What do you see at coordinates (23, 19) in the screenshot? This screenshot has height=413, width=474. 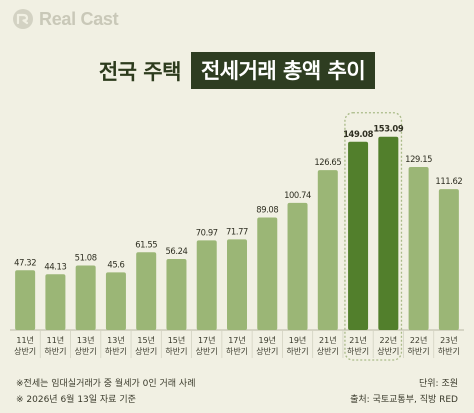 I see `realcast-logo-icon` at bounding box center [23, 19].